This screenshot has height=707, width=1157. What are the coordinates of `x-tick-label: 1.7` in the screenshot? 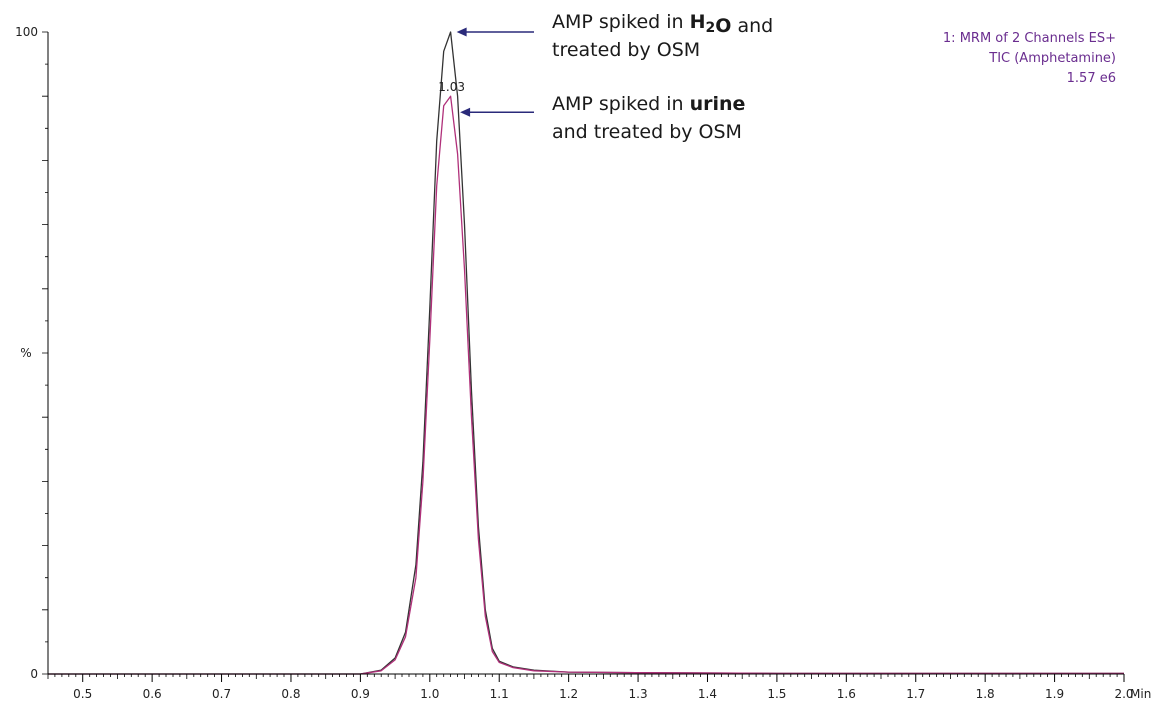 It's located at (915, 694).